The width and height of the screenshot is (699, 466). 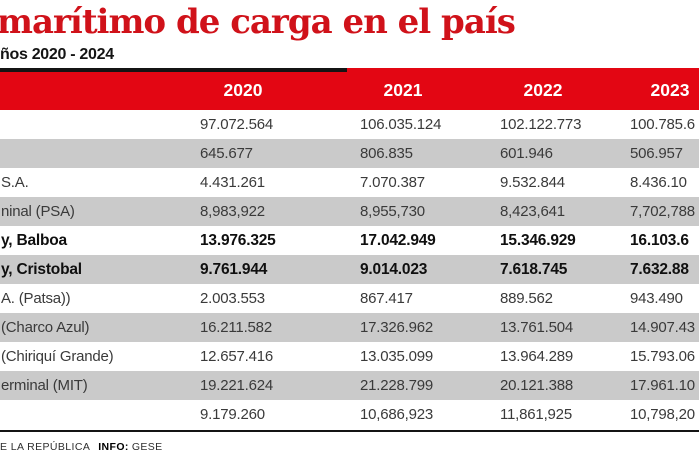 I want to click on header-top-rule, so click(x=173, y=70).